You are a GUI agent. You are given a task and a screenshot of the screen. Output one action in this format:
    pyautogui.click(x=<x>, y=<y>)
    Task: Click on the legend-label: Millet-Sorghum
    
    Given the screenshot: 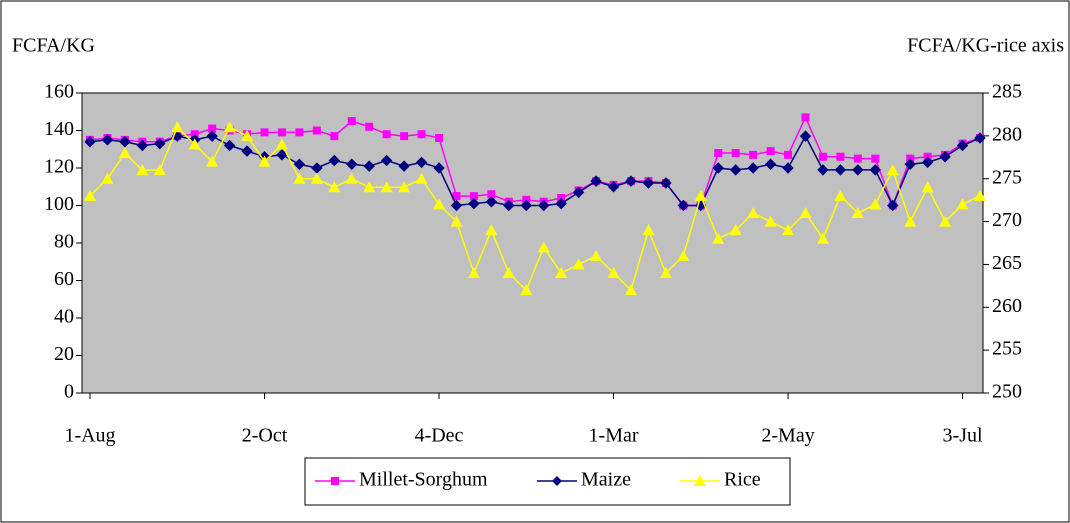 What is the action you would take?
    pyautogui.click(x=423, y=480)
    